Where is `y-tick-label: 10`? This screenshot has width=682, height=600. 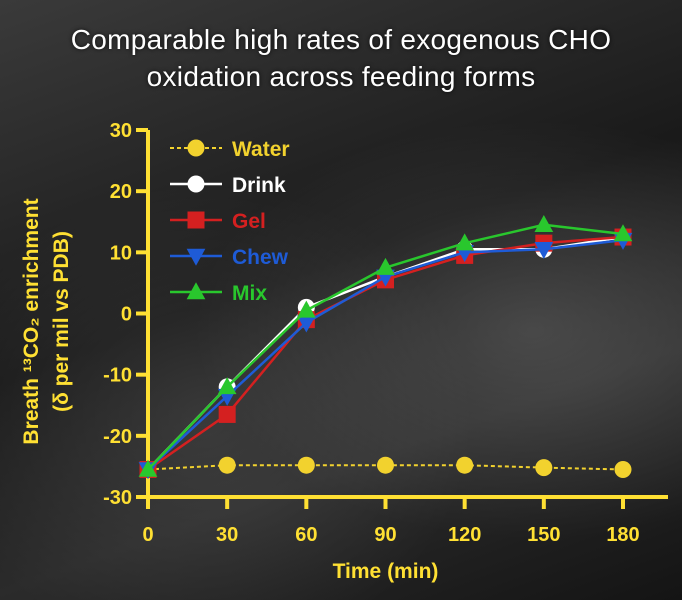
y-tick-label: 10 is located at coordinates (121, 253).